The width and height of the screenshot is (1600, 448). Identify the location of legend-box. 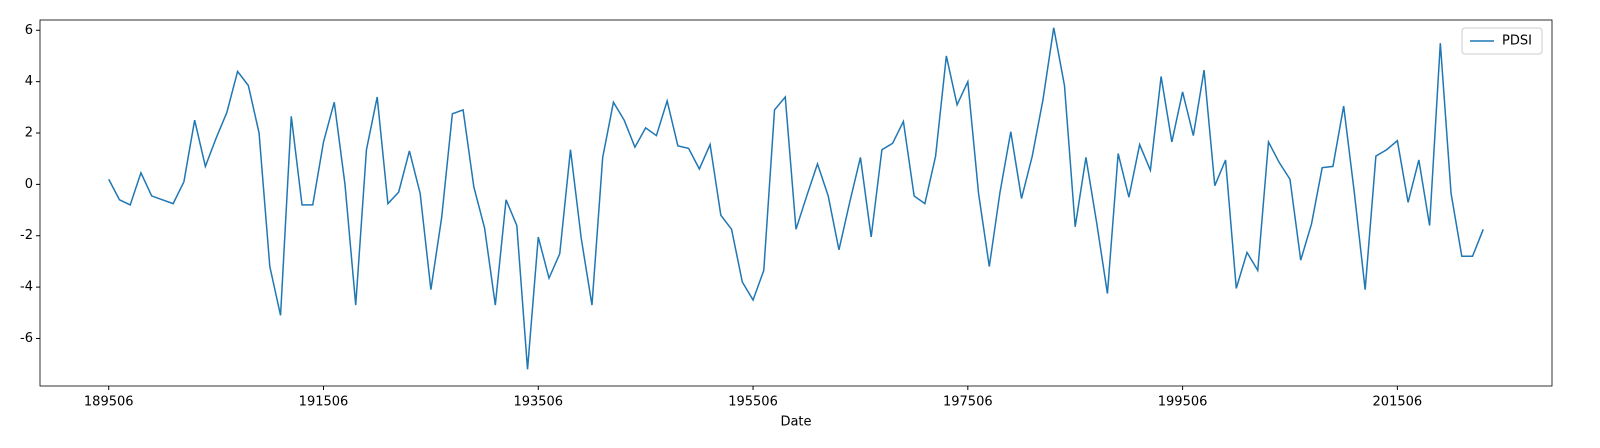
(1502, 41).